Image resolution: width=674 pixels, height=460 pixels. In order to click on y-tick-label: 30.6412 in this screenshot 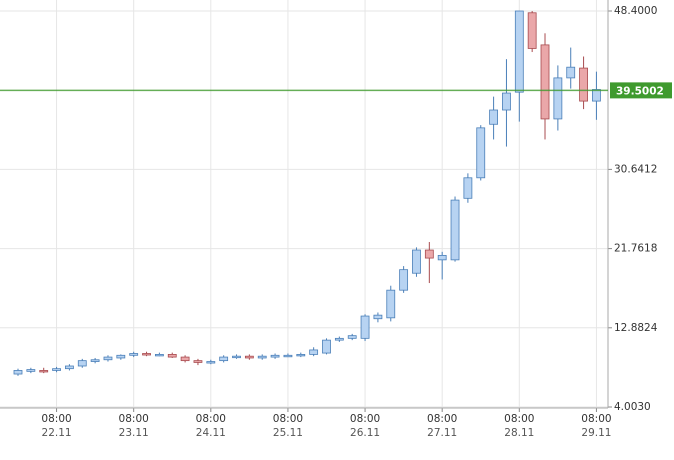, I will do `click(635, 169)`.